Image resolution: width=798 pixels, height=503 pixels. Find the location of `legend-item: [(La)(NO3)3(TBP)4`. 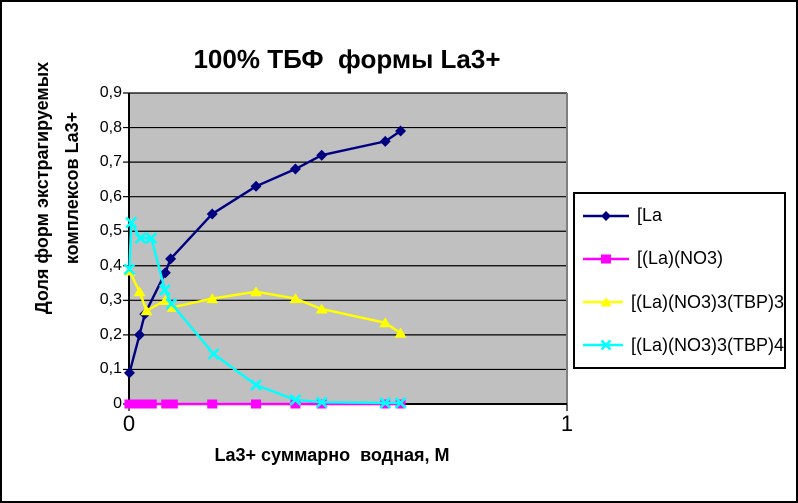

legend-item: [(La)(NO3)3(TBP)4 is located at coordinates (679, 345).